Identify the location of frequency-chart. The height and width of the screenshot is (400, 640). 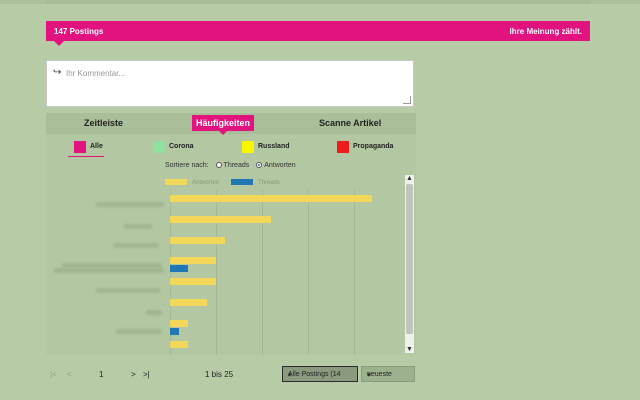
(286, 272).